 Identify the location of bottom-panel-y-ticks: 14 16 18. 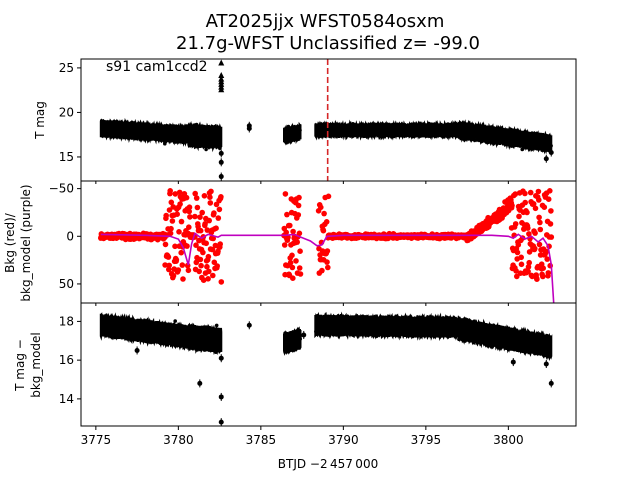
(70, 360).